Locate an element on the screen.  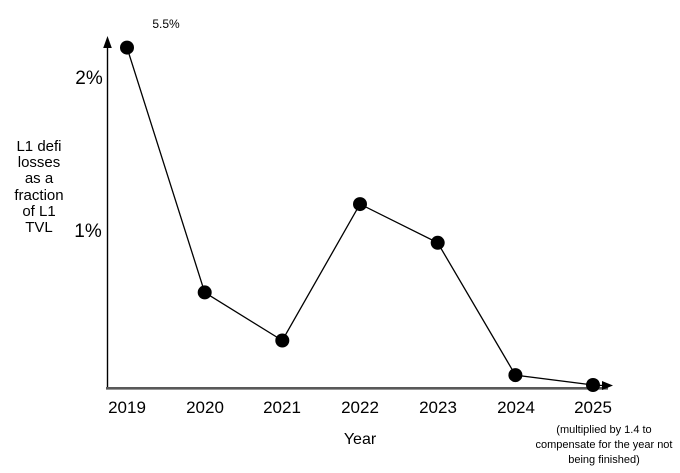
data-point-2022 is located at coordinates (360, 204).